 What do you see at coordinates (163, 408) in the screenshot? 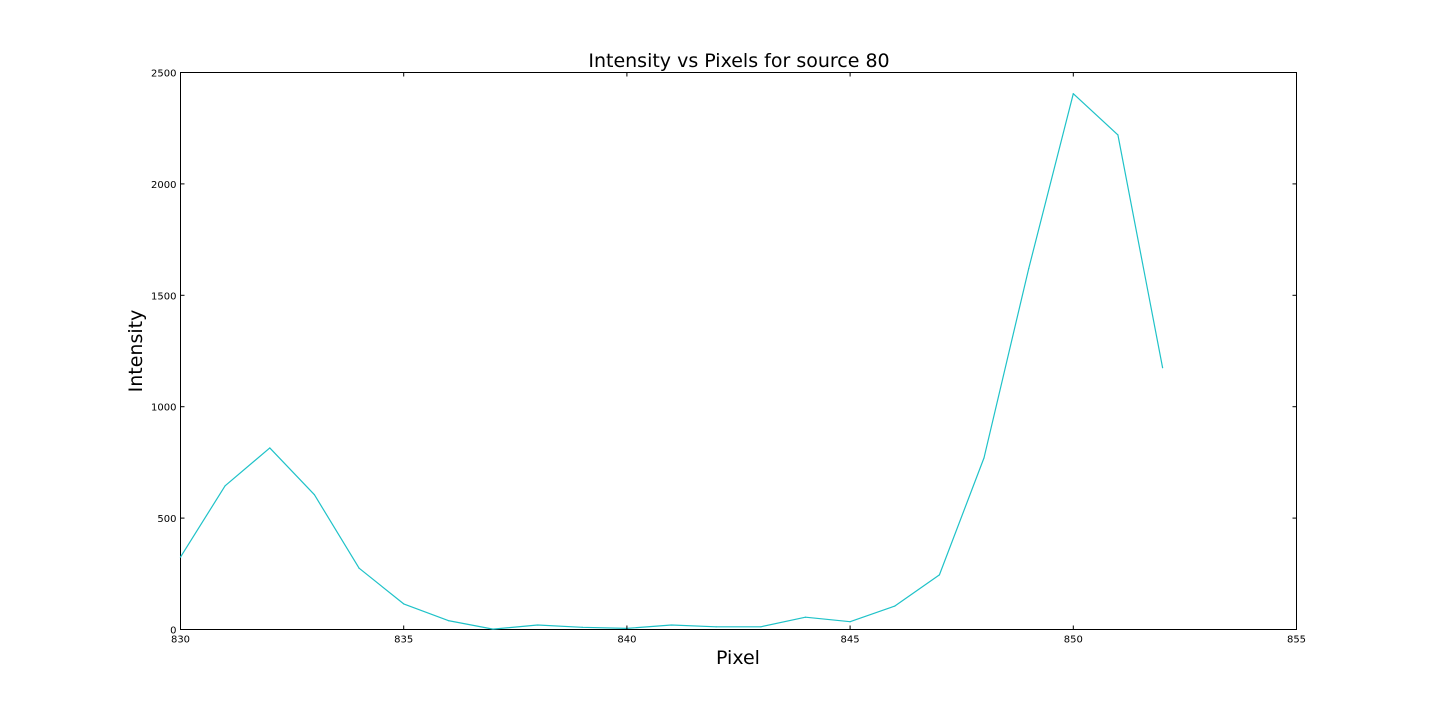
I see `y-tick-label: 1000` at bounding box center [163, 408].